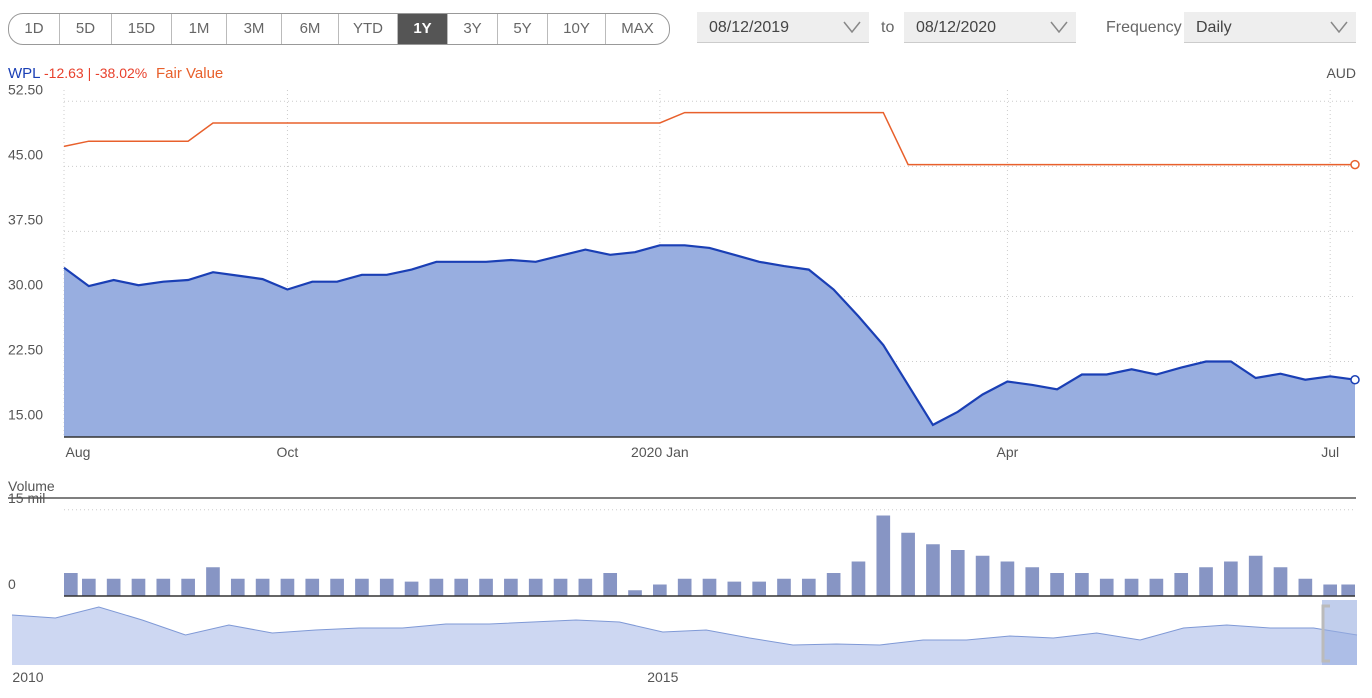  I want to click on range-button: MAX, so click(637, 29).